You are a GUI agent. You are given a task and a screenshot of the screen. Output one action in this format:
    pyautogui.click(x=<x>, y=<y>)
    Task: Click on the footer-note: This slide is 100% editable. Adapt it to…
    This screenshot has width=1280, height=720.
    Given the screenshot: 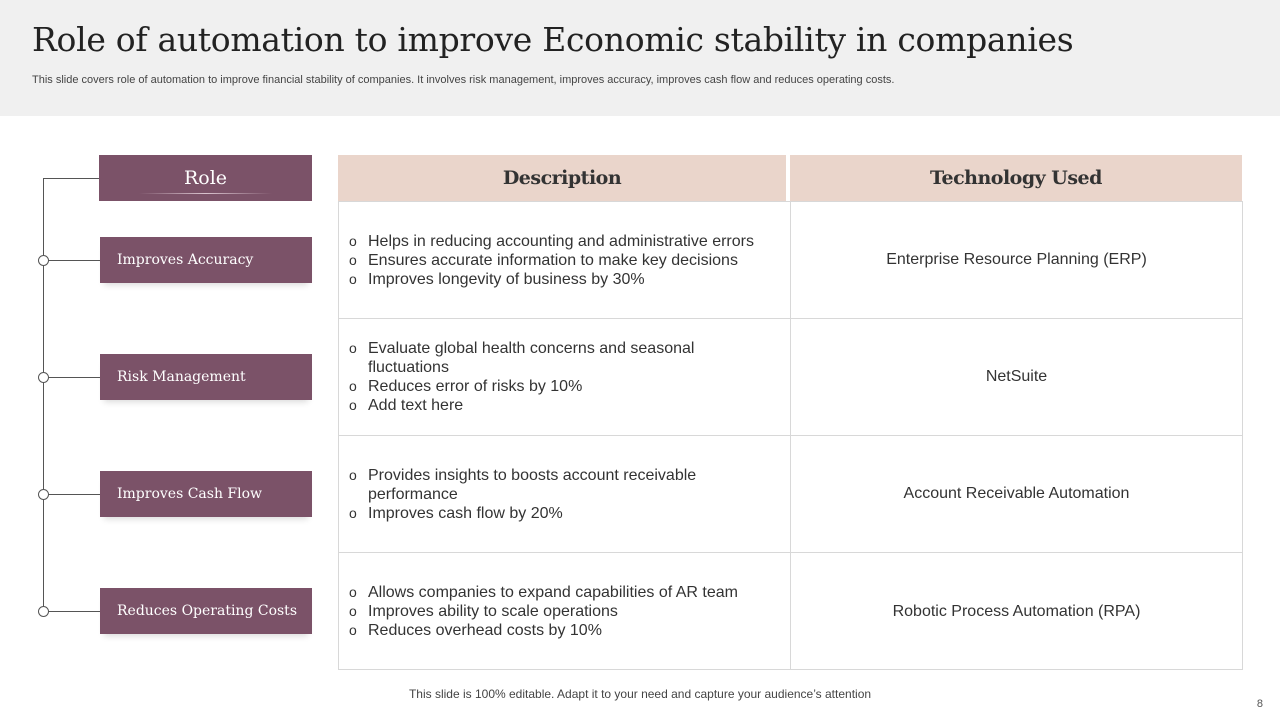 What is the action you would take?
    pyautogui.click(x=640, y=694)
    